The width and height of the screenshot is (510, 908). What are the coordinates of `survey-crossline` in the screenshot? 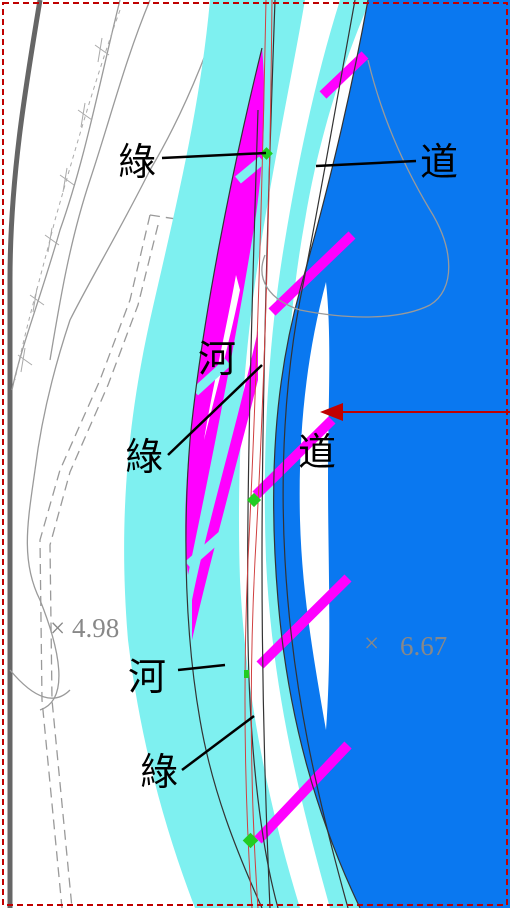 It's located at (67, 195).